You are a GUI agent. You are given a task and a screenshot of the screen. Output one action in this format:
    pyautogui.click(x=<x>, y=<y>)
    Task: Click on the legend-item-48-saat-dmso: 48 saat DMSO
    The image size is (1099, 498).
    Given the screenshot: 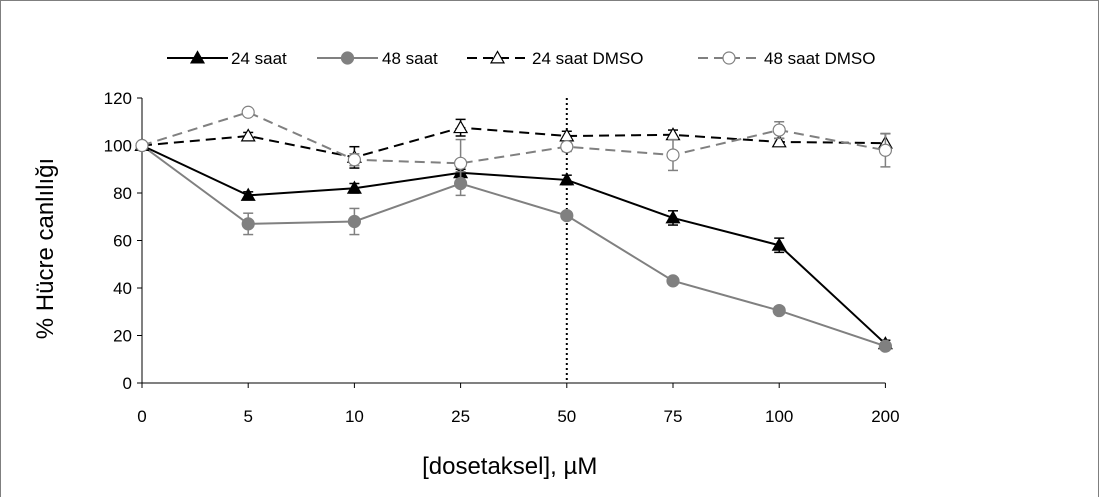 What is the action you would take?
    pyautogui.click(x=787, y=58)
    